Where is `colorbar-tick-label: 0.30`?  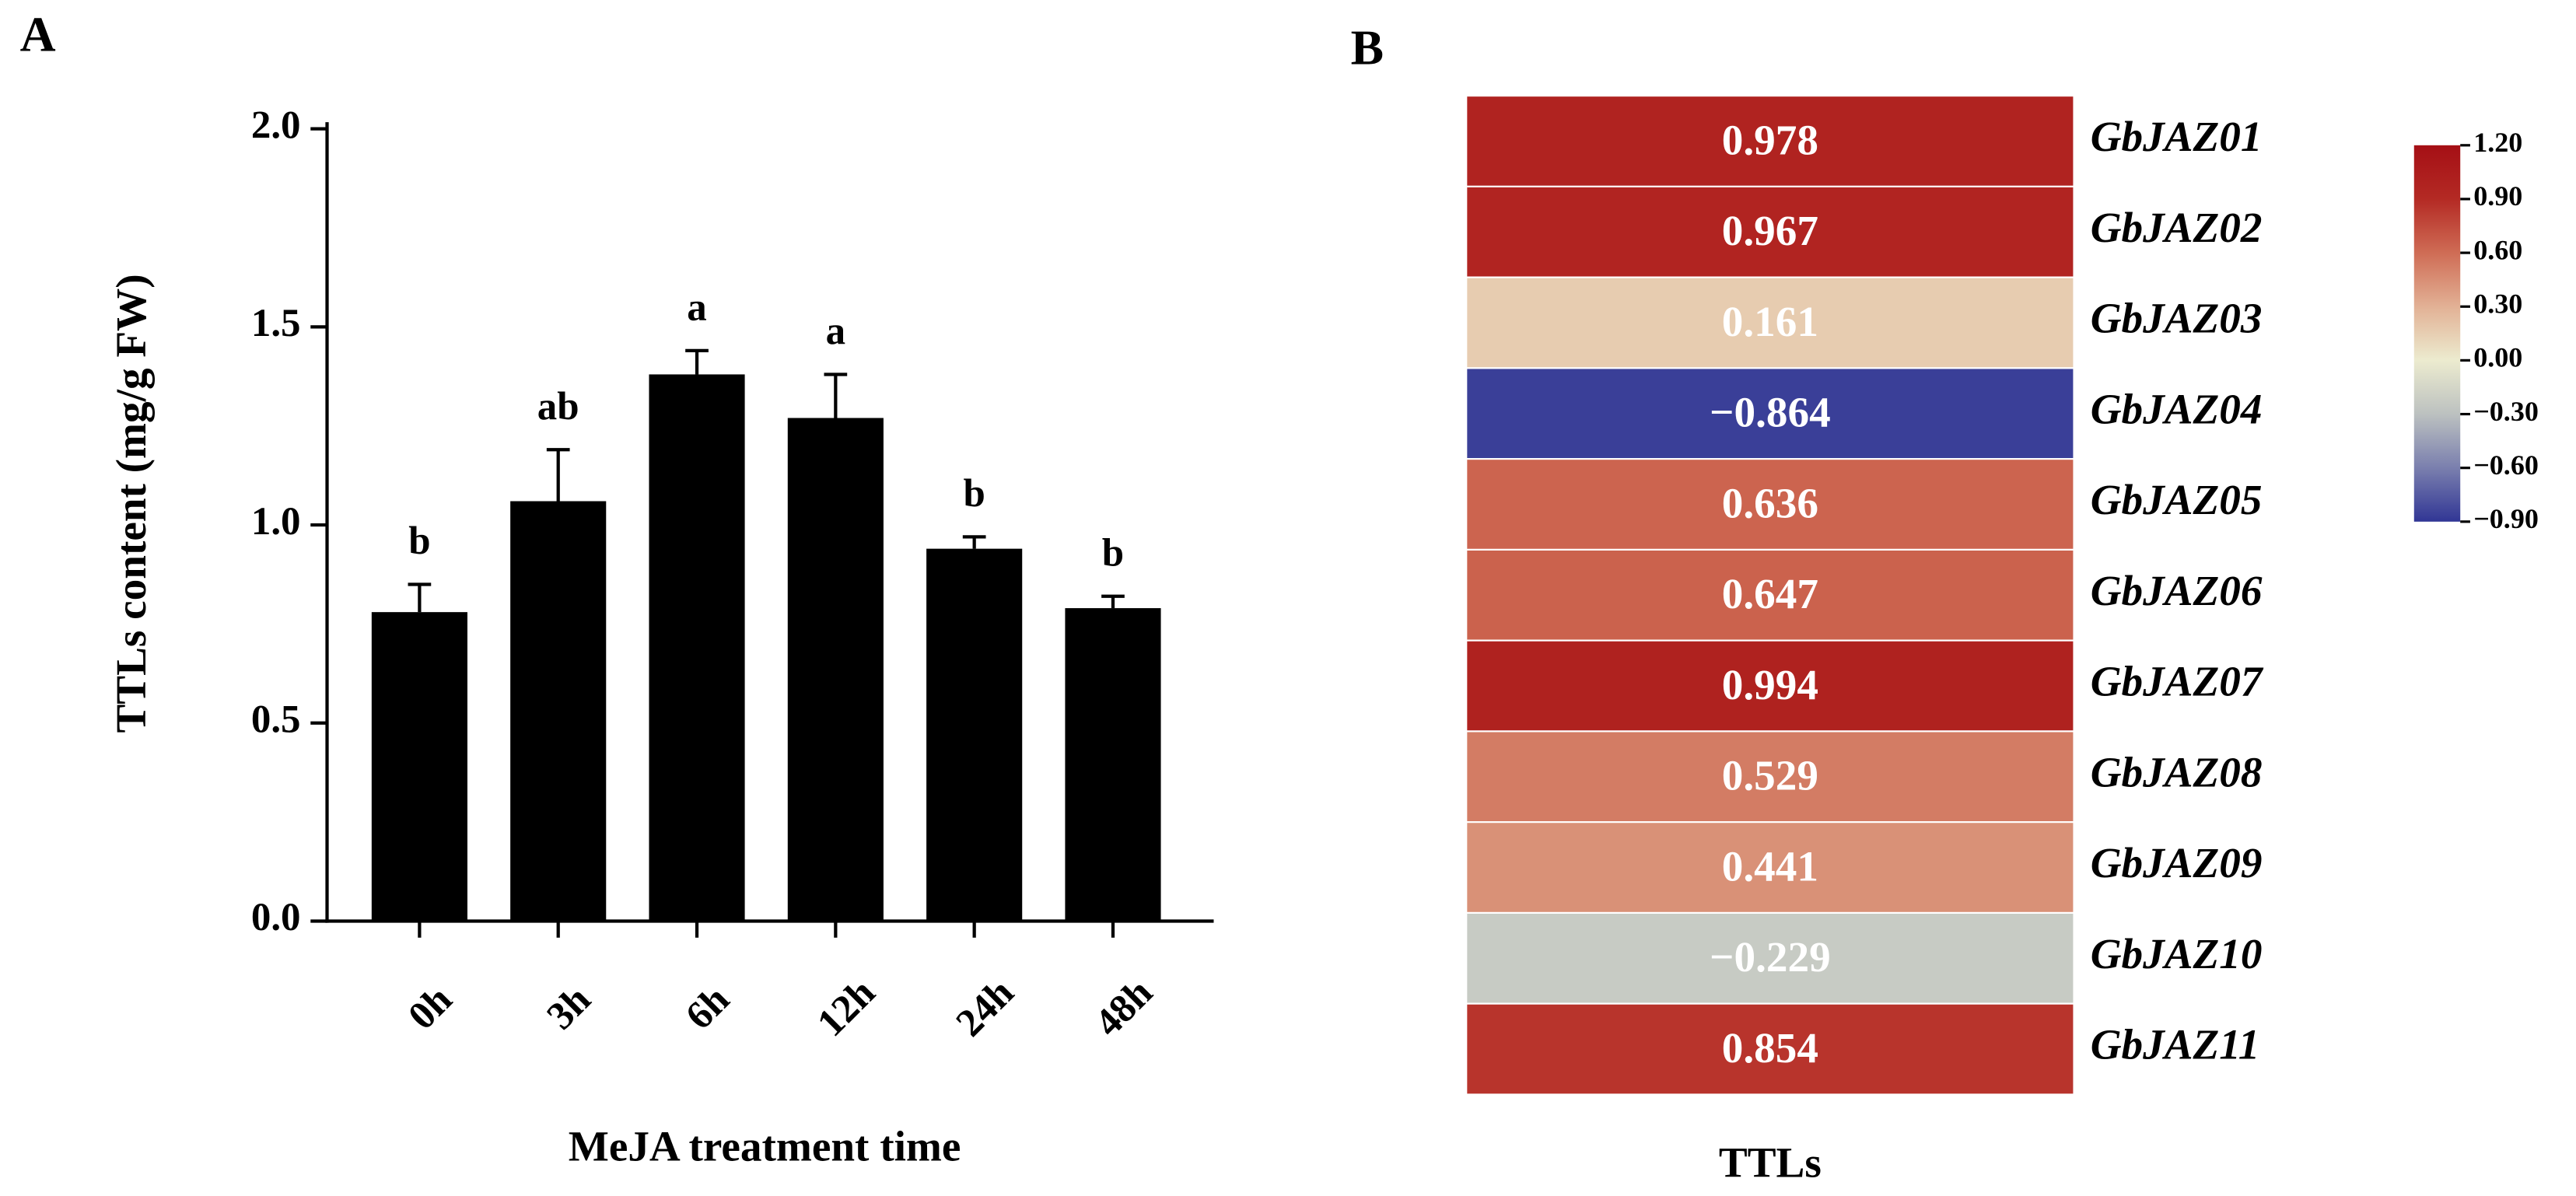 colorbar-tick-label: 0.30 is located at coordinates (2498, 304).